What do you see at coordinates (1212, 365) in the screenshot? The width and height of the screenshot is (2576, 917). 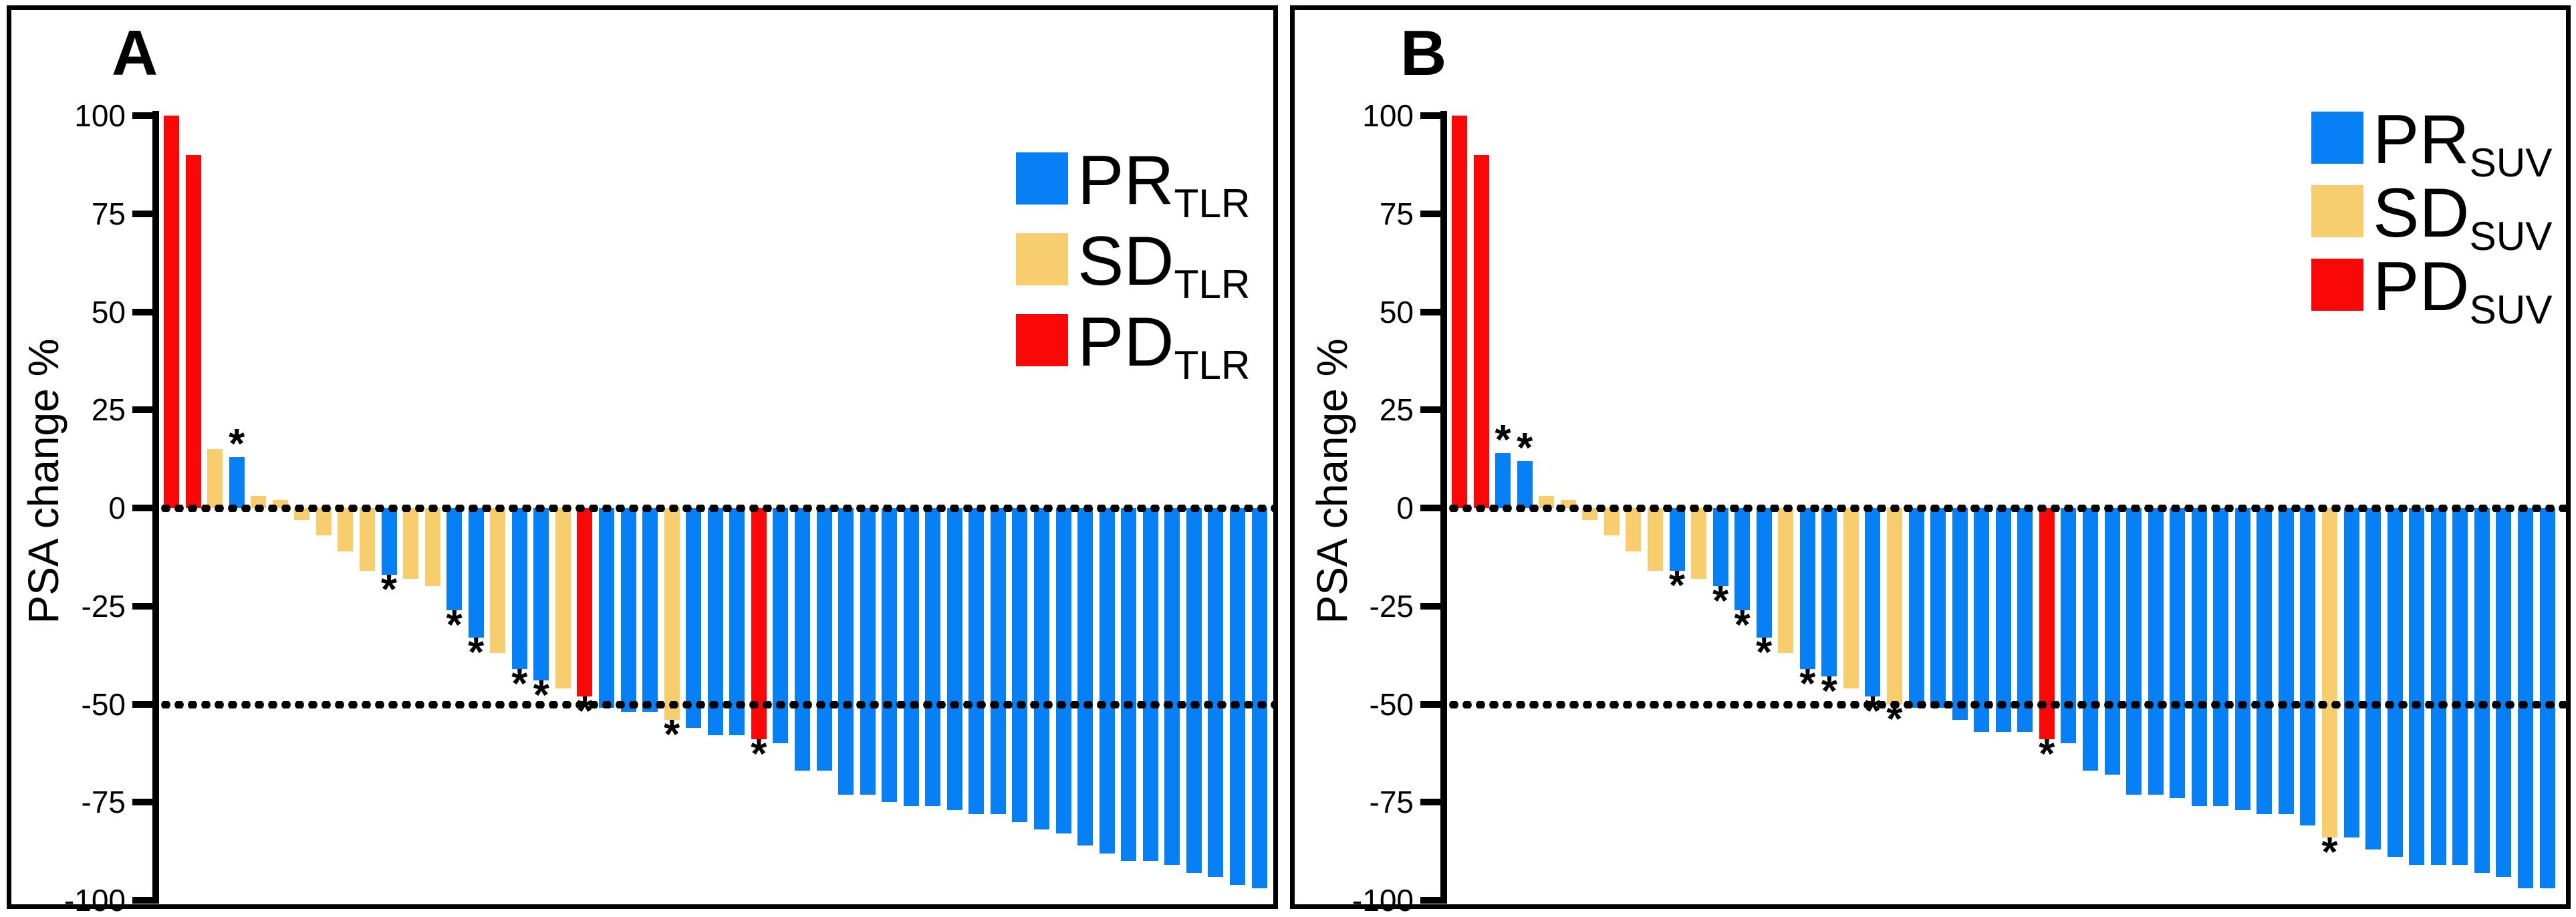 I see `panel-a-legend-subscript-pd: TLR` at bounding box center [1212, 365].